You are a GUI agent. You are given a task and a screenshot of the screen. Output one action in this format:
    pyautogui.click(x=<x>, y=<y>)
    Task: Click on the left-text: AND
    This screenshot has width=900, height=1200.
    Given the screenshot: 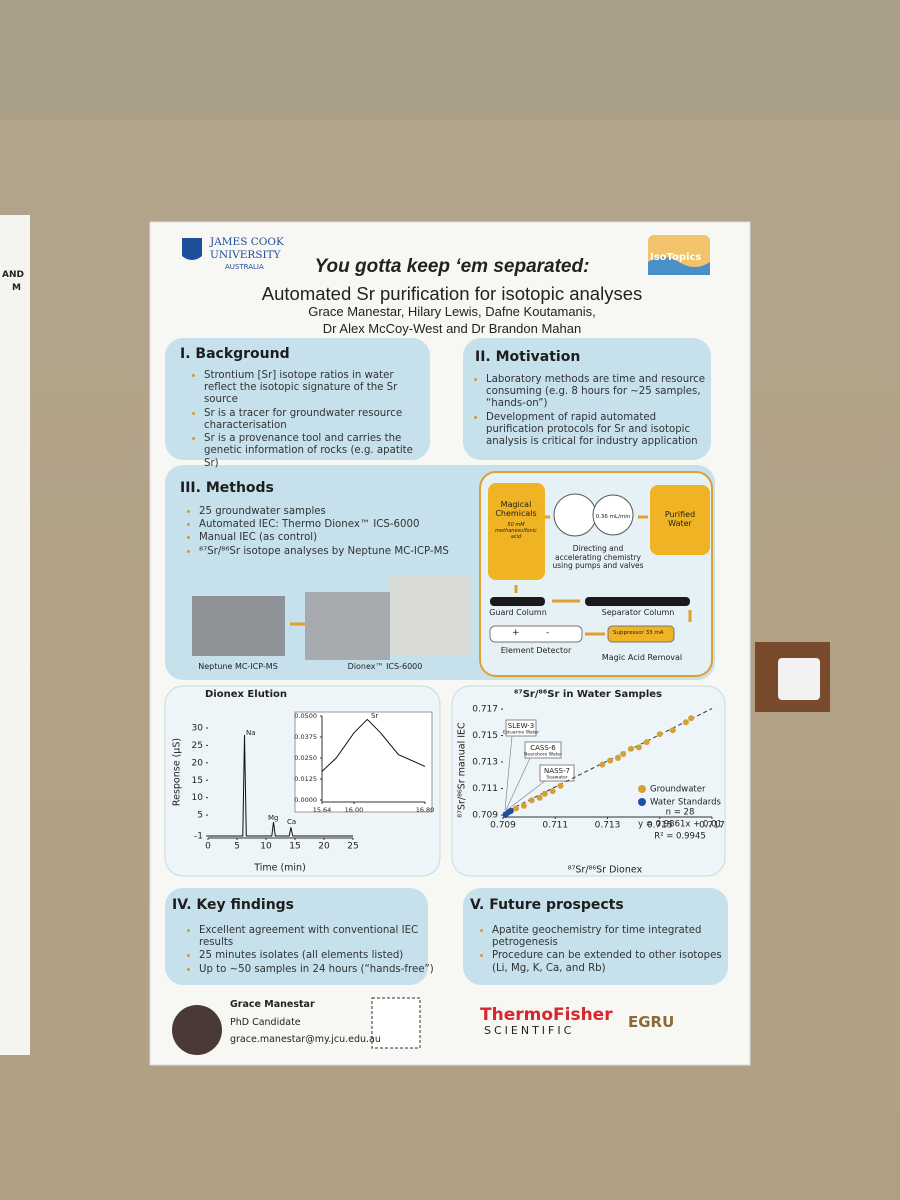 What is the action you would take?
    pyautogui.click(x=13, y=275)
    